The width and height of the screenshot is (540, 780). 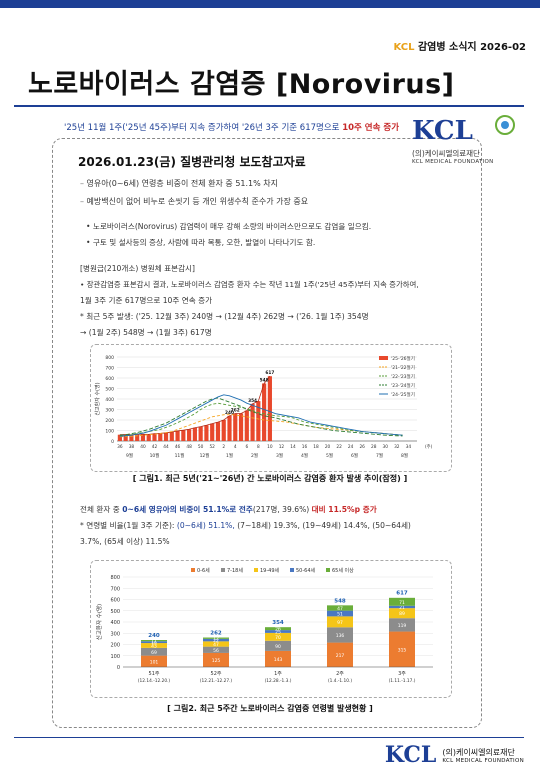 What do you see at coordinates (264, 380) in the screenshot?
I see `data-label: 548` at bounding box center [264, 380].